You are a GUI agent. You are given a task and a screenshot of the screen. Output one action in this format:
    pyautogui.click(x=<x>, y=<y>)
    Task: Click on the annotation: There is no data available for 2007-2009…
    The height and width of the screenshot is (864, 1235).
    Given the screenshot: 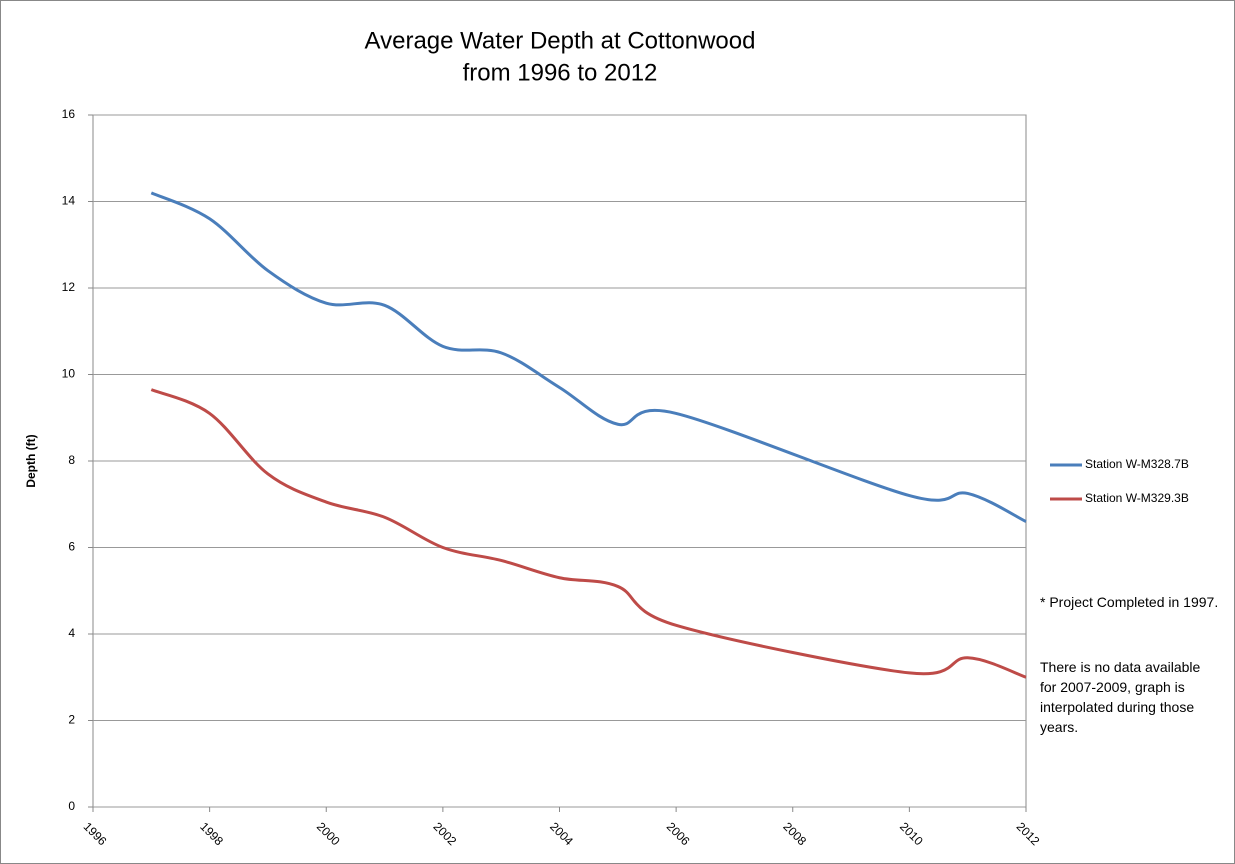 What is the action you would take?
    pyautogui.click(x=1120, y=697)
    